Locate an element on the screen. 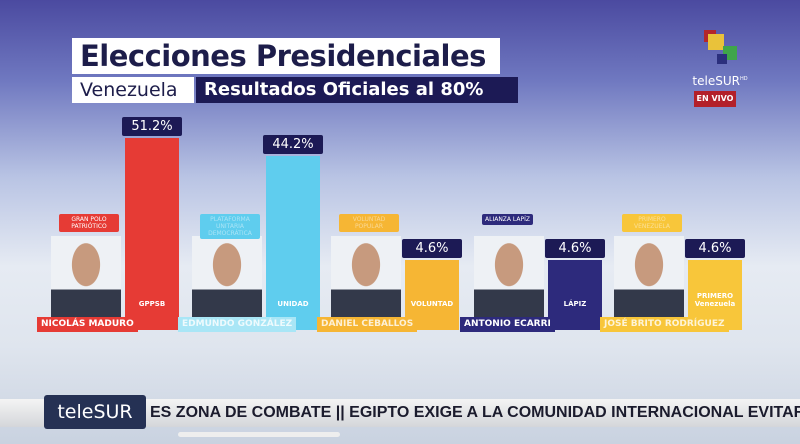 The height and width of the screenshot is (444, 800). value-label: 51.2% is located at coordinates (152, 126).